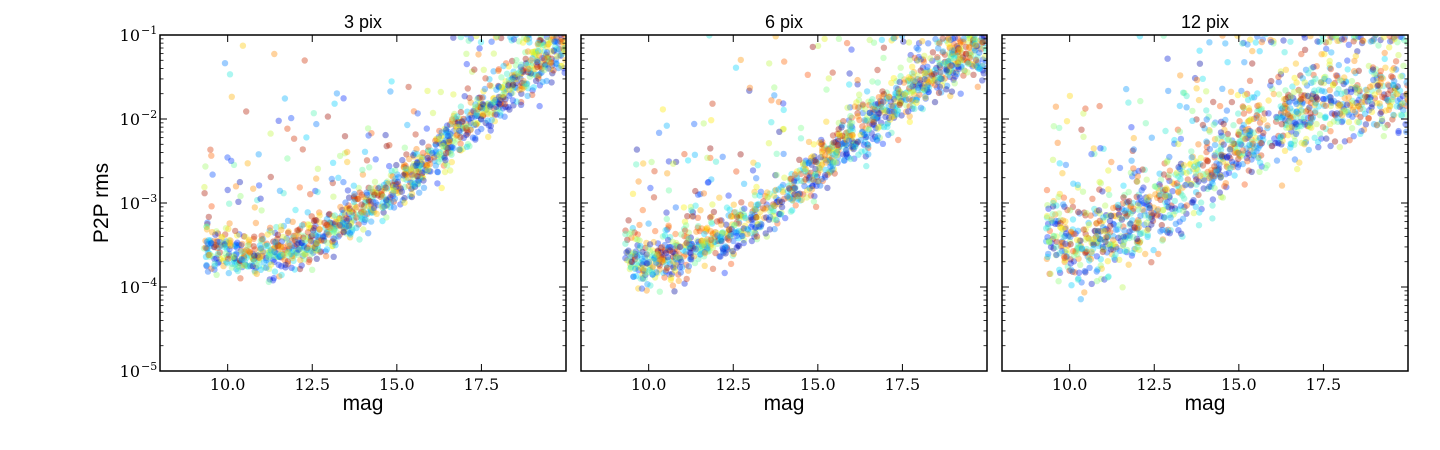  What do you see at coordinates (101, 203) in the screenshot?
I see `y-axis-label: P2P rms` at bounding box center [101, 203].